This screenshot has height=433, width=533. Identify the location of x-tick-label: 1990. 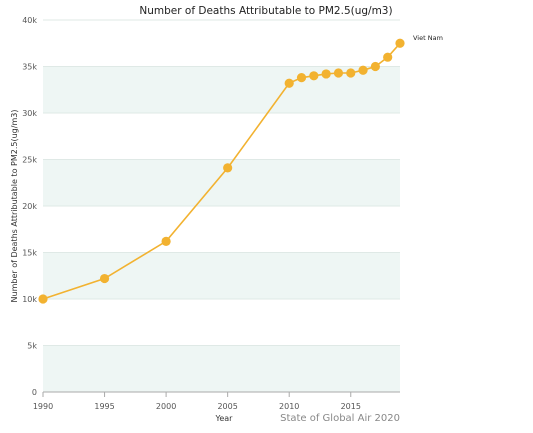
(43, 406).